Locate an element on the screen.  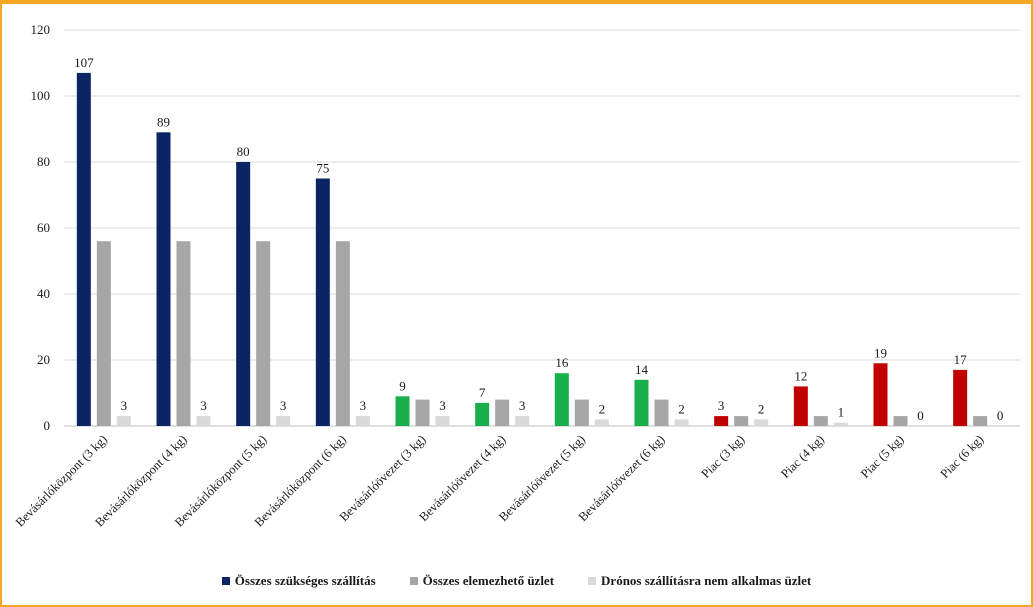
y-tick-label: 80 is located at coordinates (43, 161).